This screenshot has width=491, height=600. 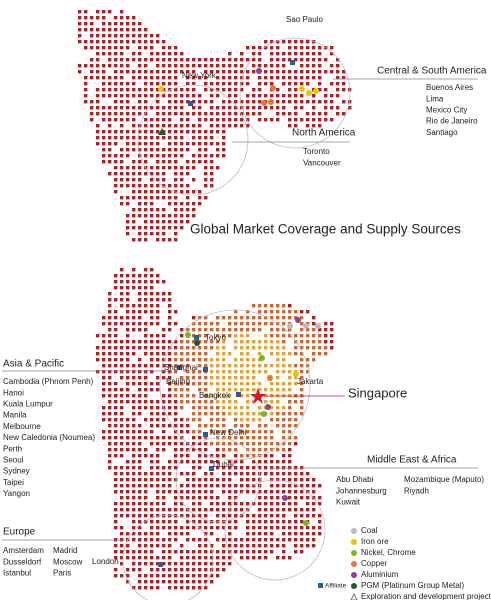 What do you see at coordinates (316, 151) in the screenshot?
I see `city-name: Toronto` at bounding box center [316, 151].